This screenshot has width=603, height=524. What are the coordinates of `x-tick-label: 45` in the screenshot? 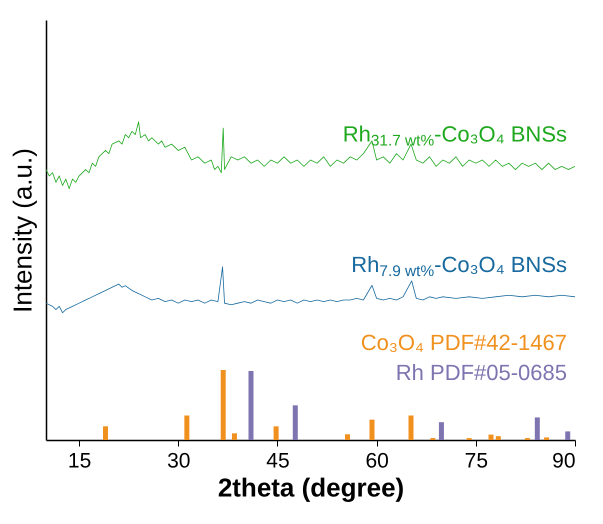 It's located at (278, 461).